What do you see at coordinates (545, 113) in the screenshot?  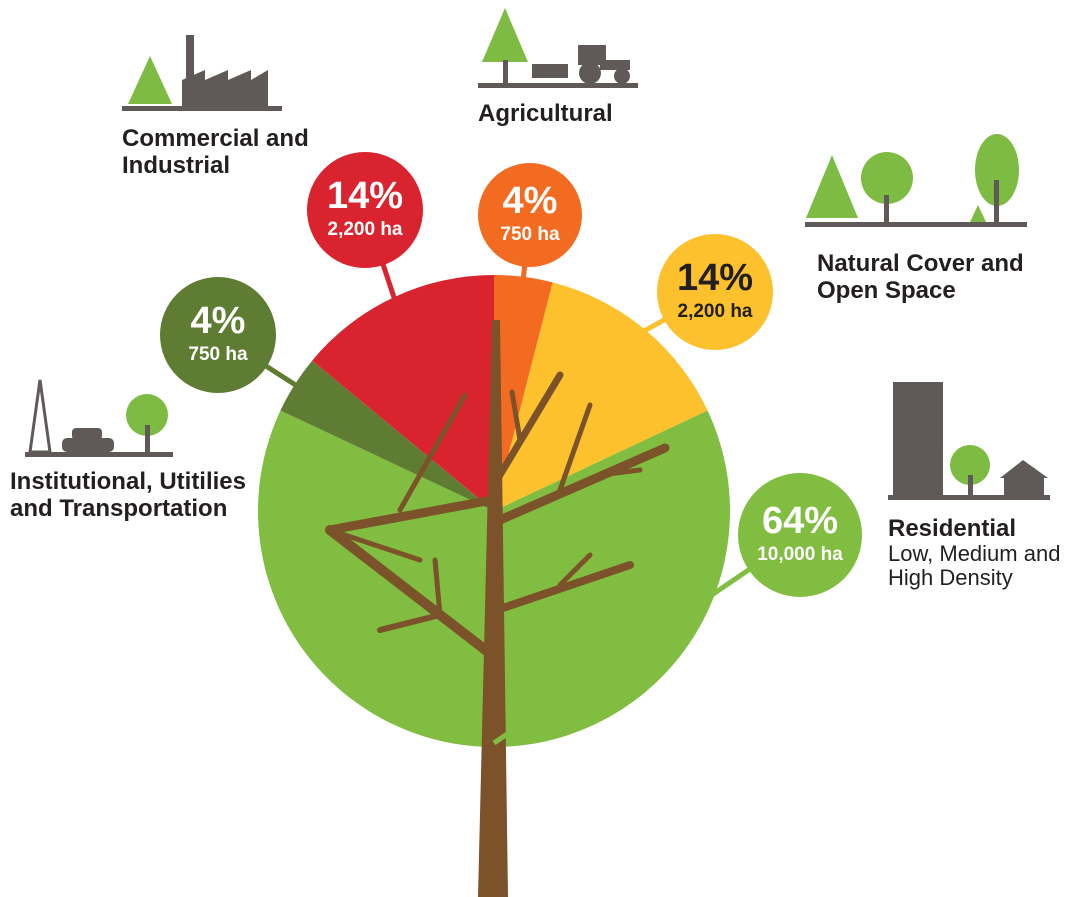 I see `category-label: Agricultural` at bounding box center [545, 113].